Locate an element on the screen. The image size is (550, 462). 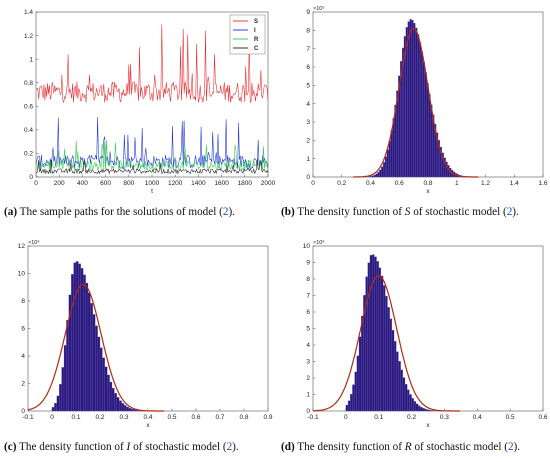
chart-a-legend-label-S: S is located at coordinates (256, 22).